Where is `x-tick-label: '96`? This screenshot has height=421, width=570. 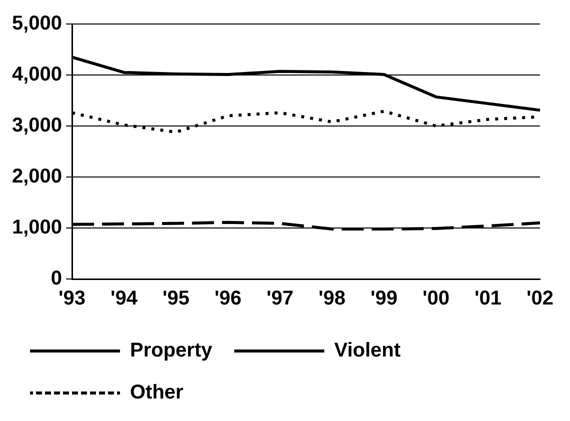
x-tick-label: '96 is located at coordinates (228, 299).